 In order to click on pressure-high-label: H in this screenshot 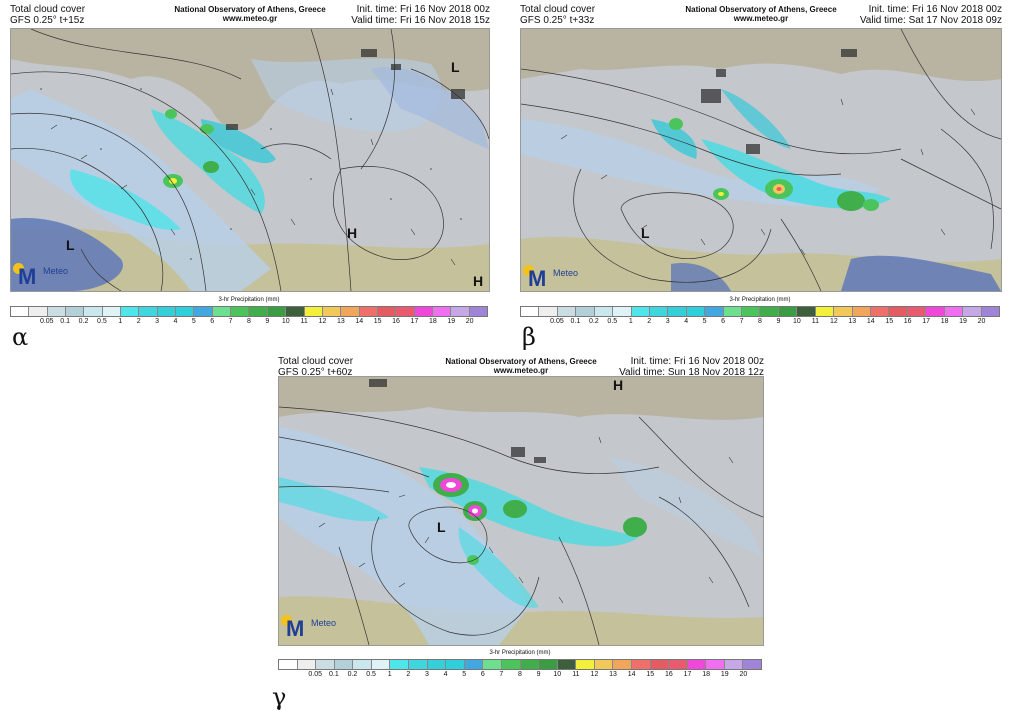, I will do `click(352, 233)`.